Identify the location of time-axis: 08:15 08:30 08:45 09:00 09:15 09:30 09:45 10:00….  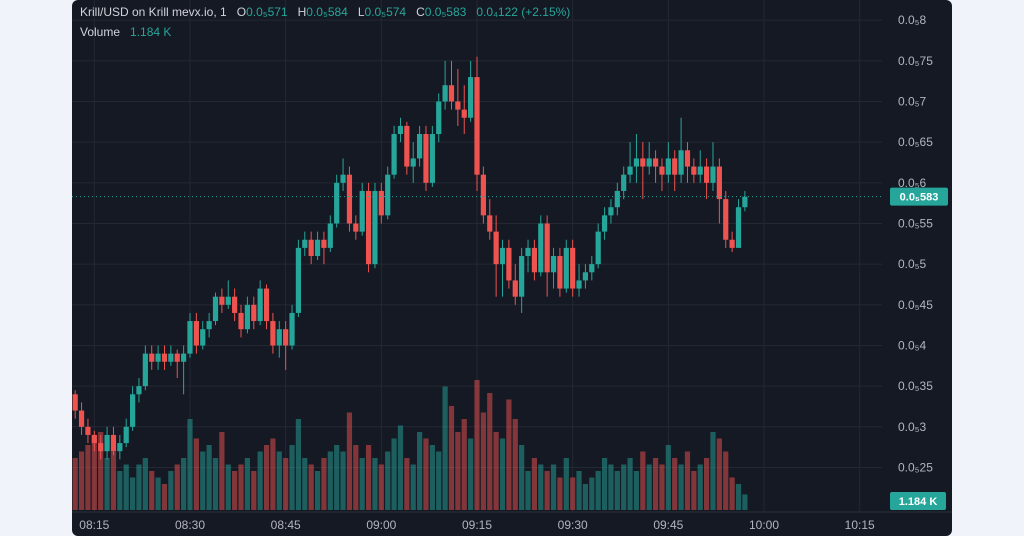
(477, 525).